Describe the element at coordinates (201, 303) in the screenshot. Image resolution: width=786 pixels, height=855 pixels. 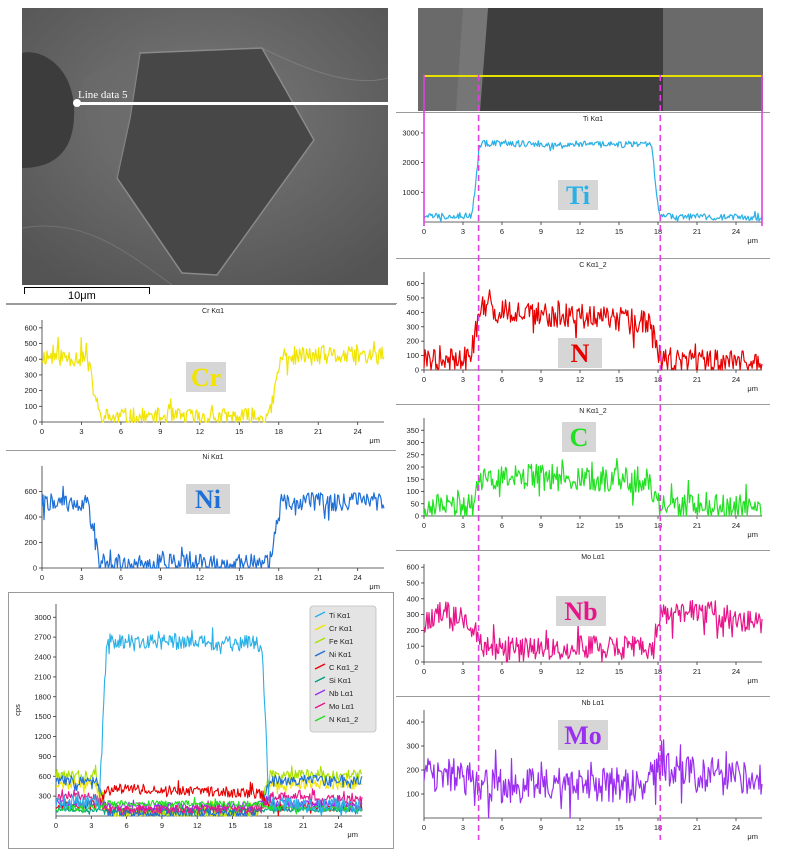
I see `left-chart-frame` at that location.